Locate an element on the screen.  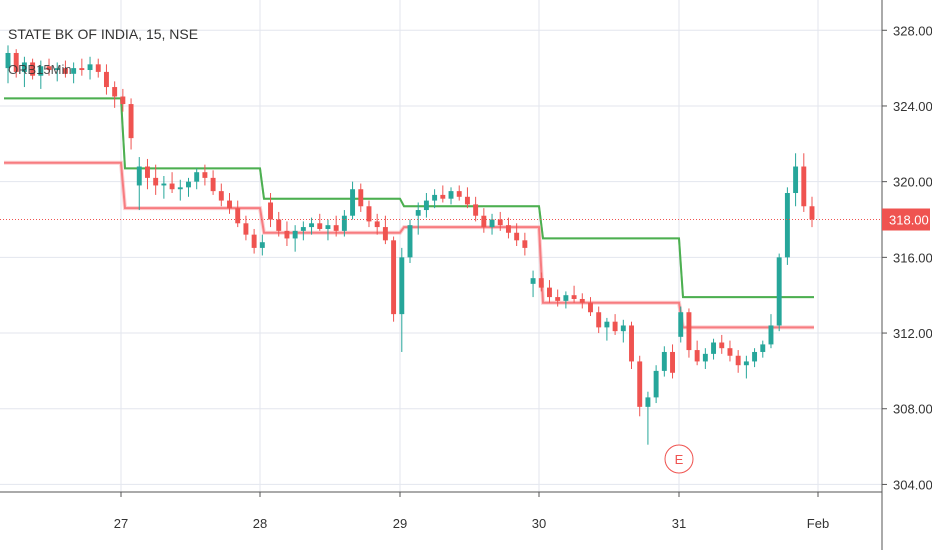
last-price-label: 318.00 is located at coordinates (909, 220).